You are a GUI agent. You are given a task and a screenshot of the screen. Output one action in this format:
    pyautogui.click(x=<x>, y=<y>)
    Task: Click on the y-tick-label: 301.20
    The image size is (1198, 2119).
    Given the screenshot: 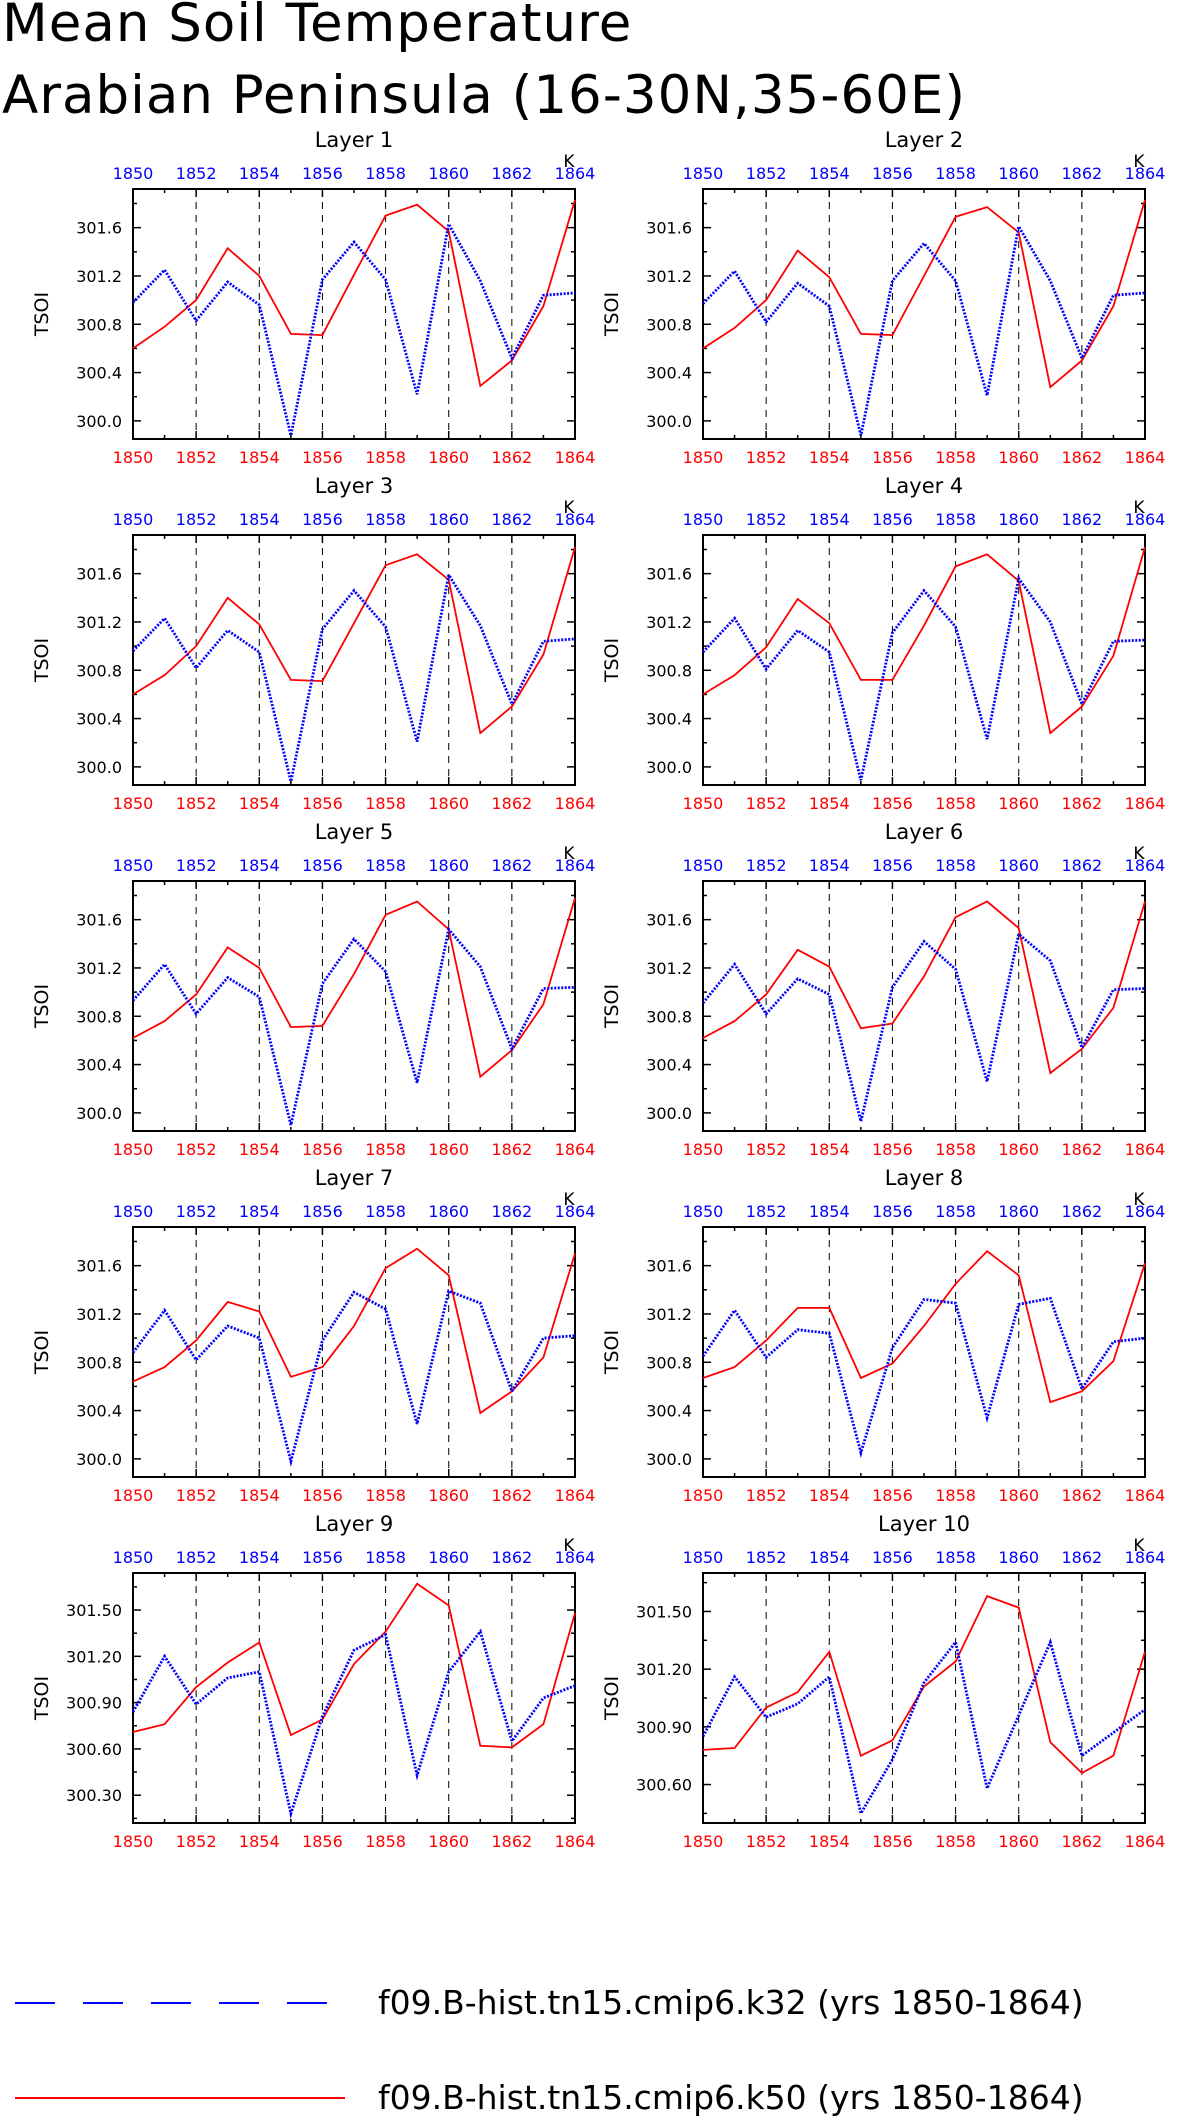 What is the action you would take?
    pyautogui.click(x=664, y=1669)
    